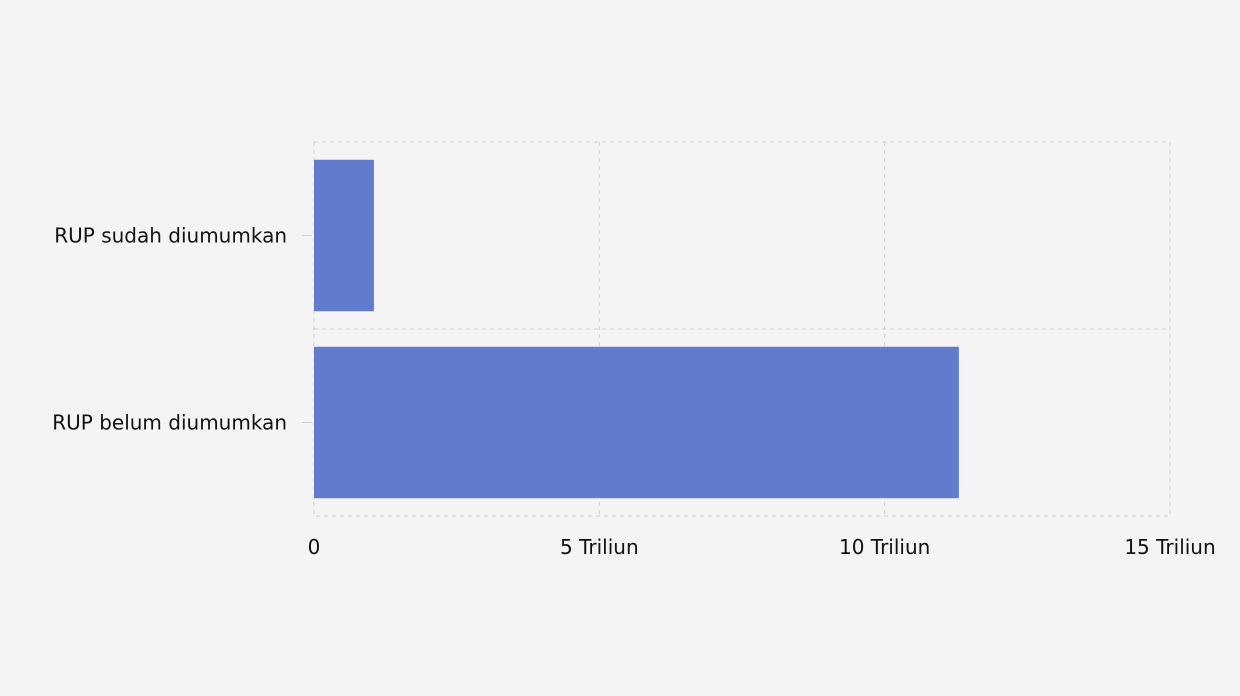 Image resolution: width=1240 pixels, height=696 pixels. What do you see at coordinates (599, 547) in the screenshot?
I see `x-tick-label: 5 Triliun` at bounding box center [599, 547].